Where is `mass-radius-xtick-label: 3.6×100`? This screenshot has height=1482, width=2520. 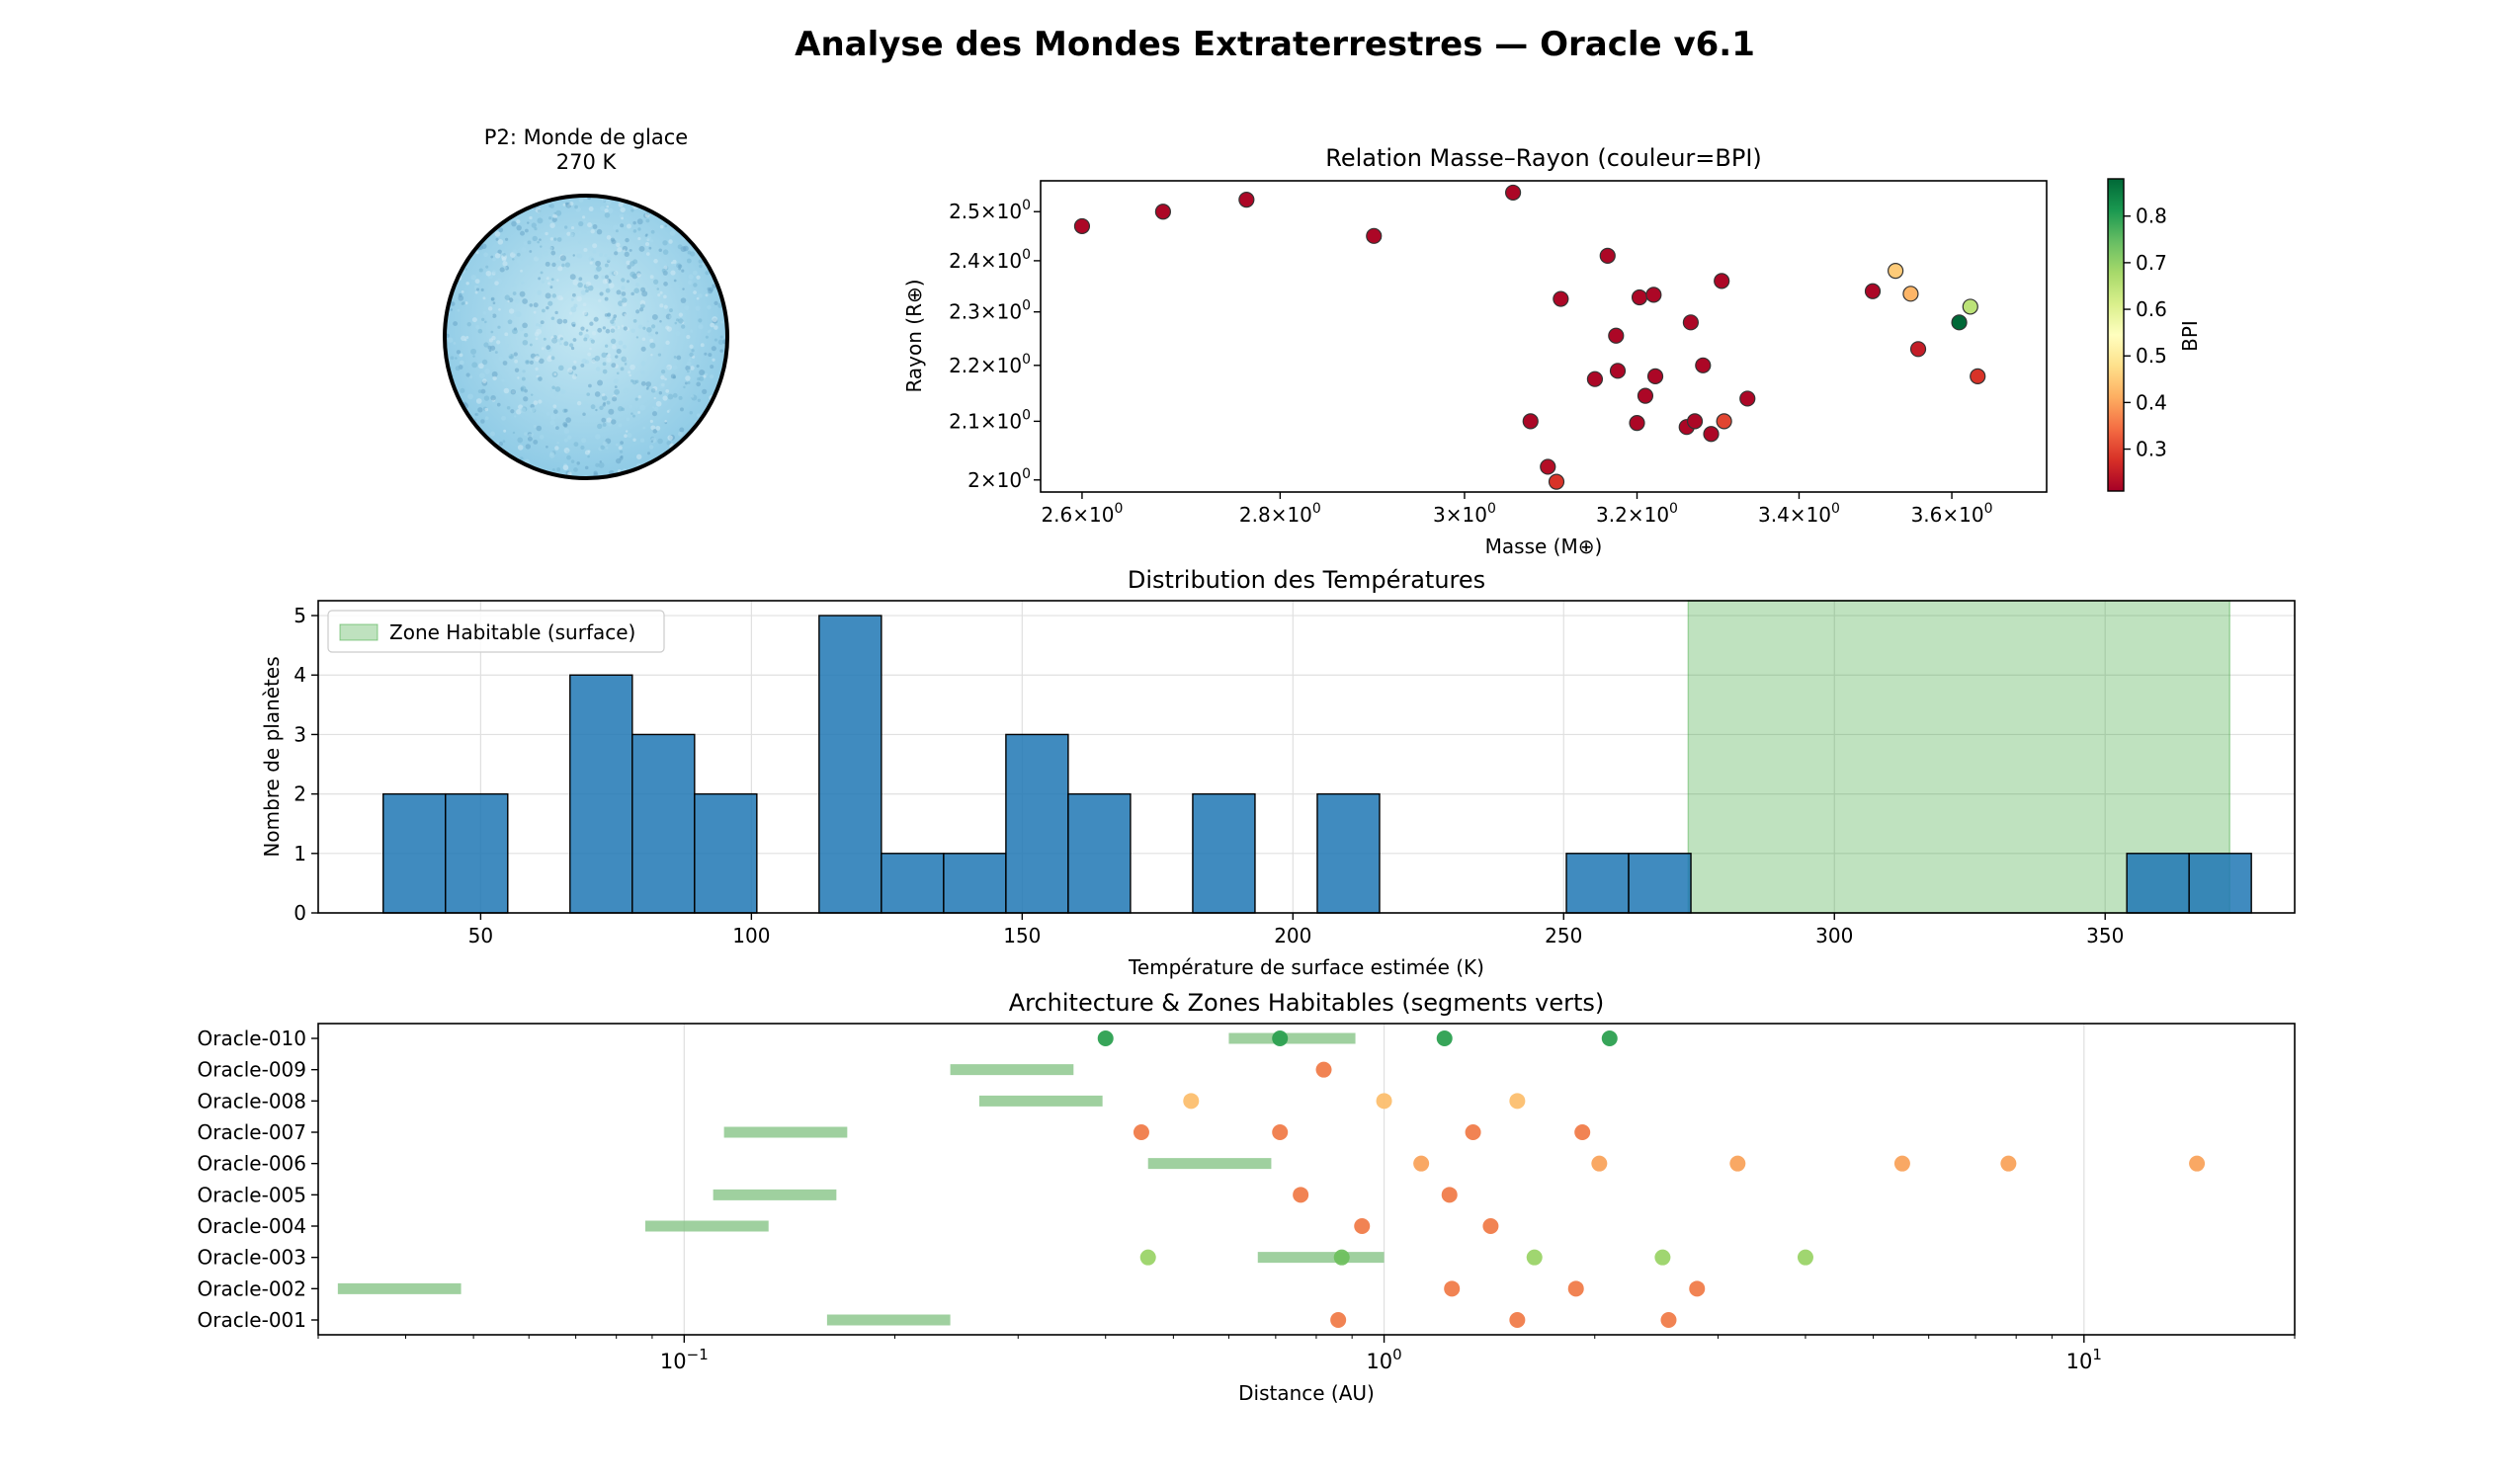
mass-radius-xtick-label: 3.6×100 is located at coordinates (1952, 514).